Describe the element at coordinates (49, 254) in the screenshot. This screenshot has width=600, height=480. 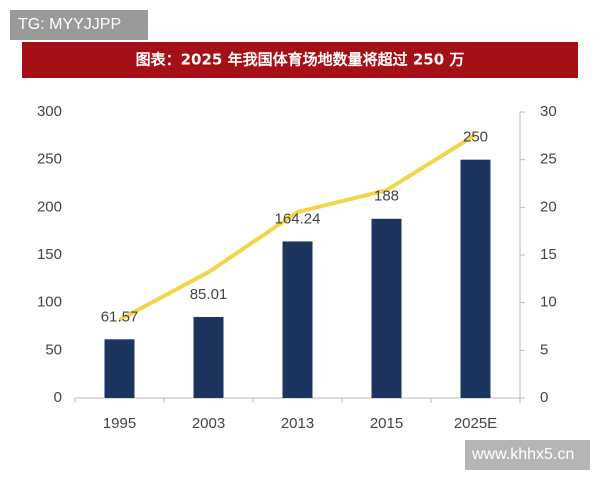
I see `y-tick-label: 150` at that location.